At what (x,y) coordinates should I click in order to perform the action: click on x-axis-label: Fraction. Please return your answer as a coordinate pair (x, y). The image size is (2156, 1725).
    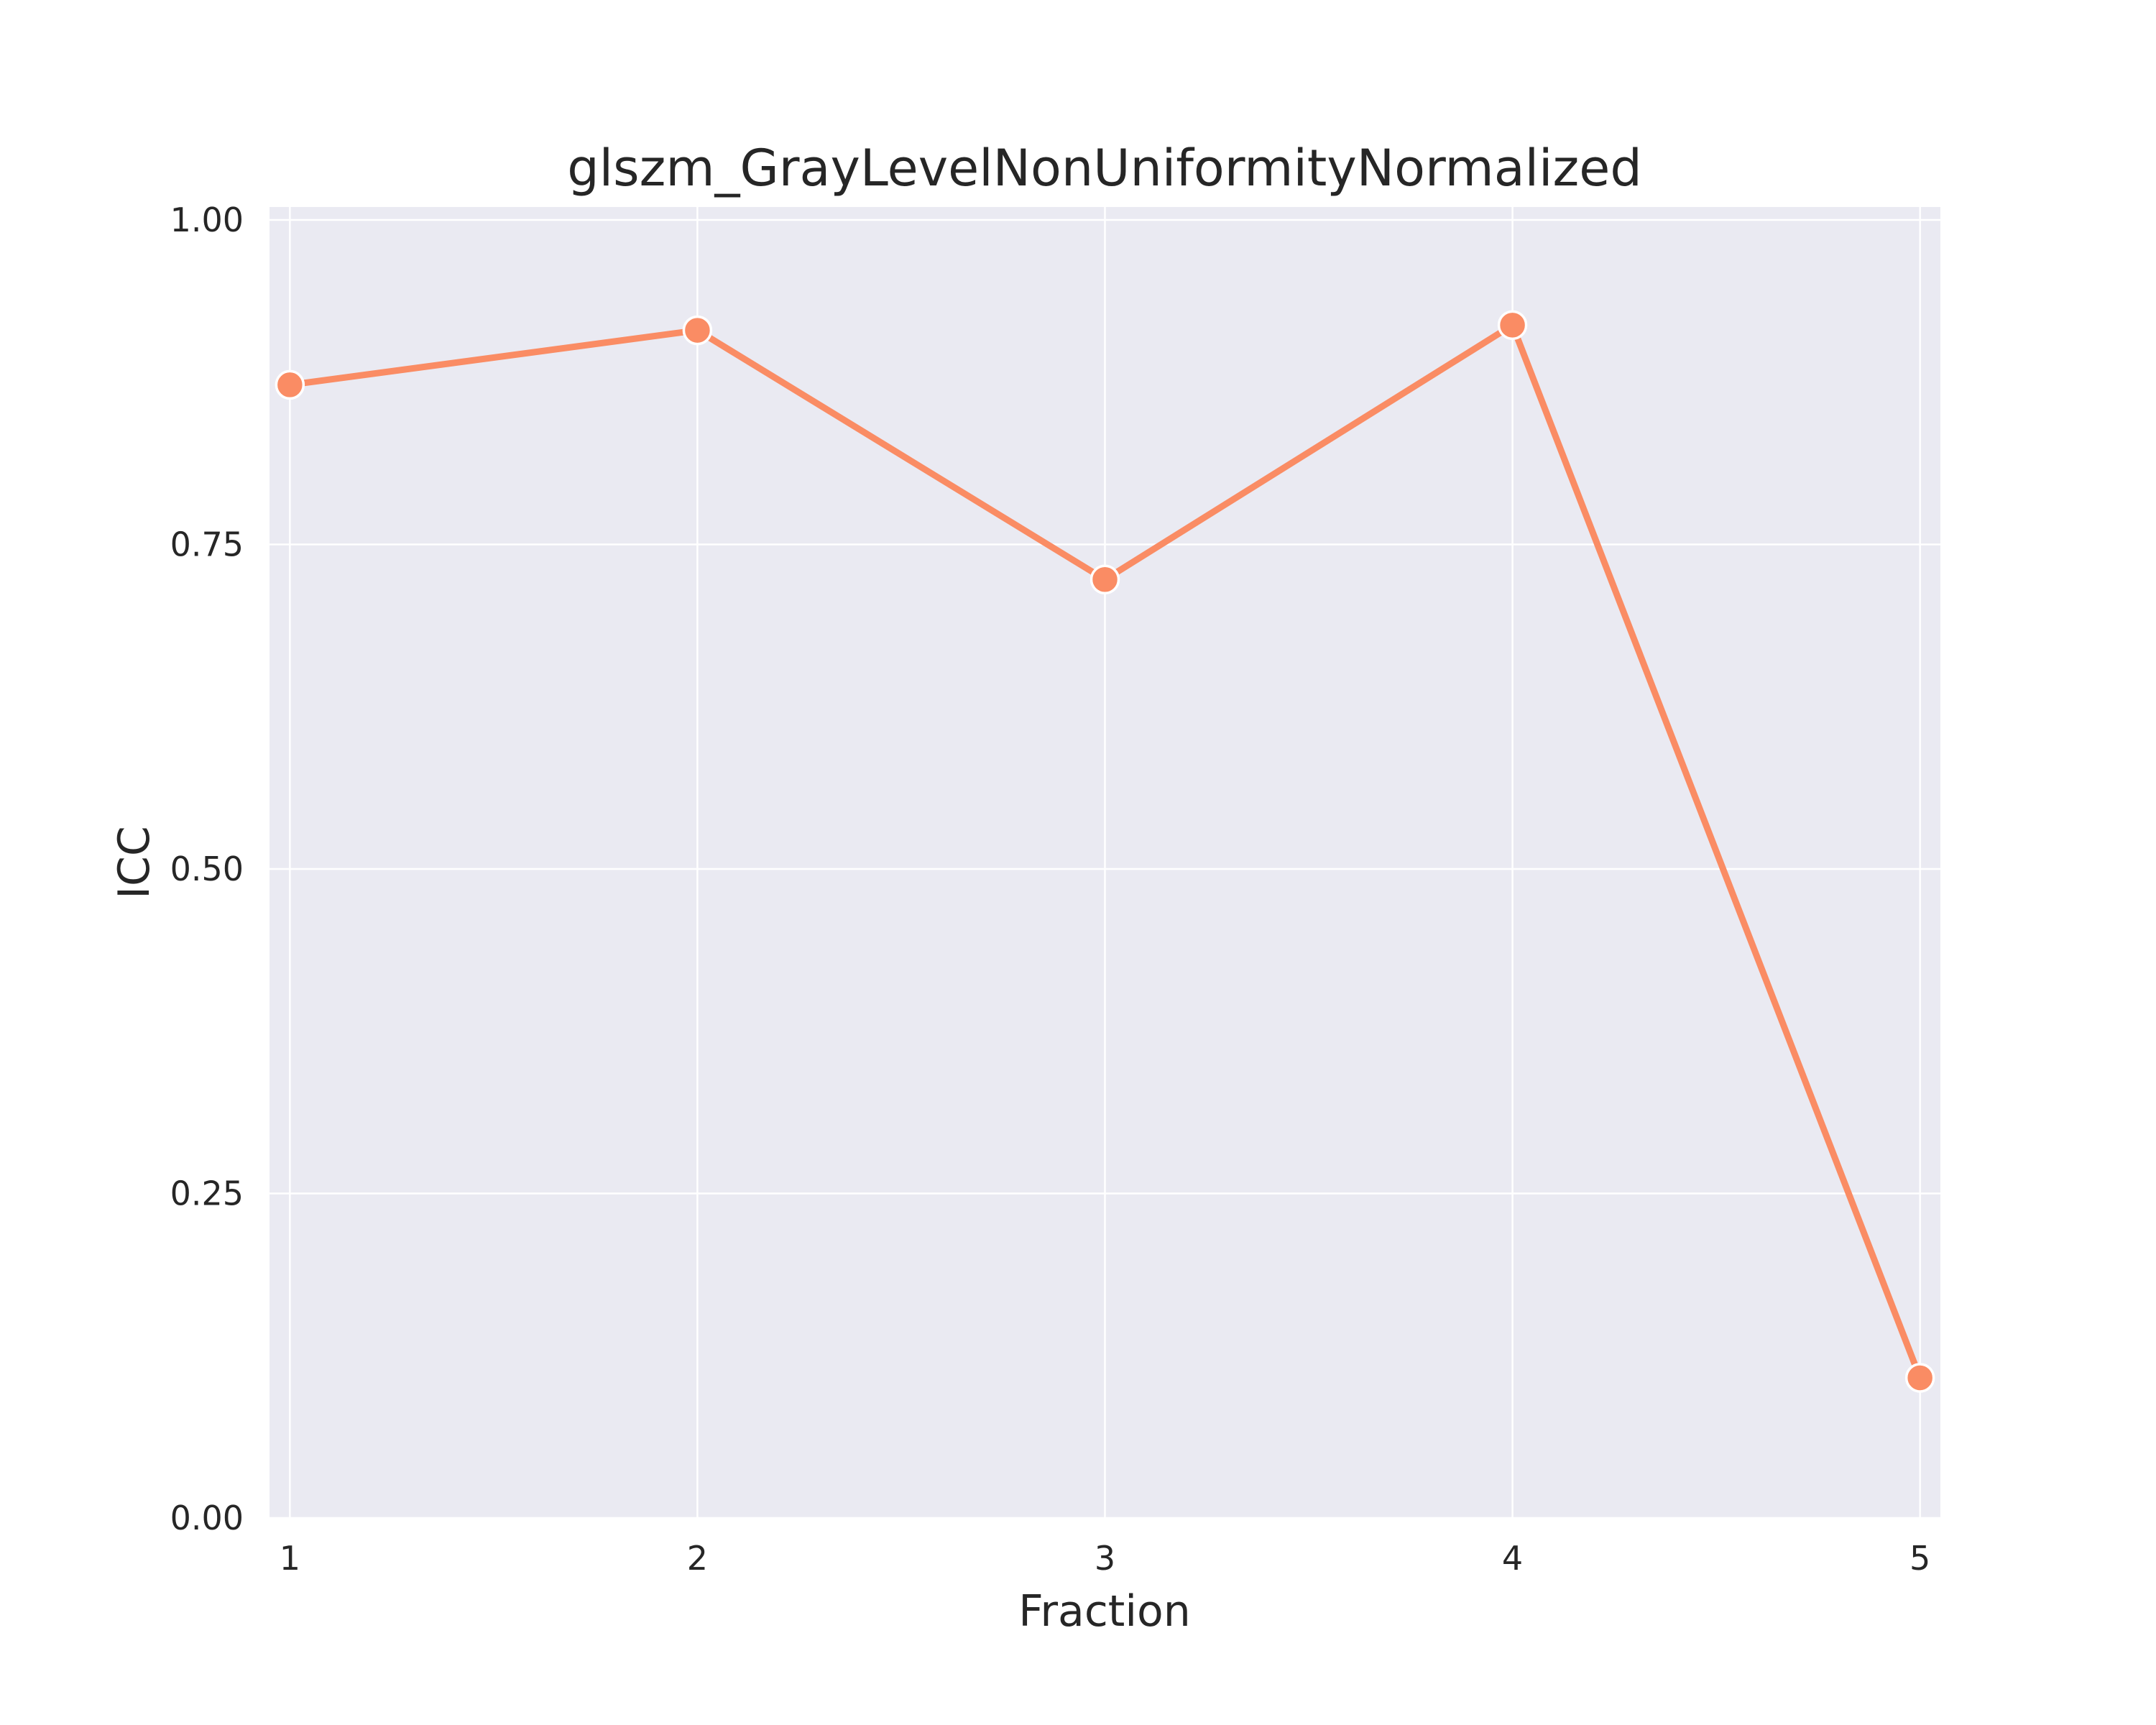
    Looking at the image, I should click on (1104, 1611).